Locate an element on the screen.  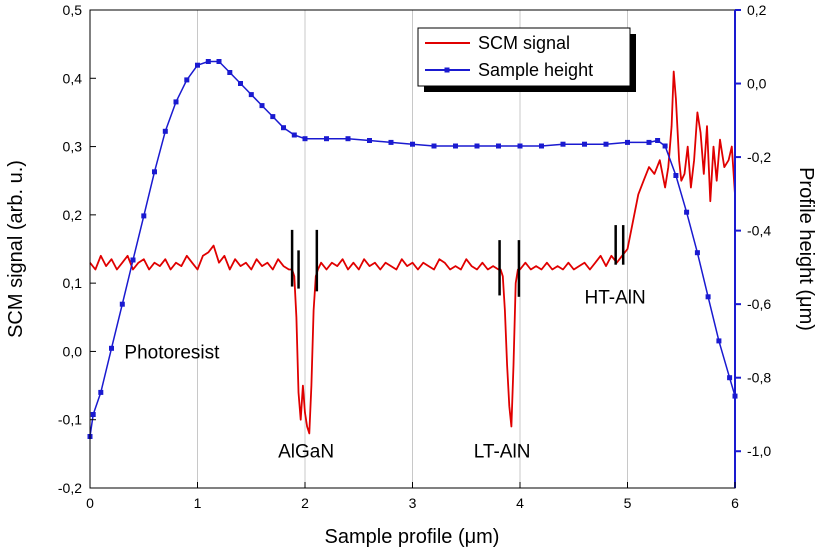
y-left-tick-label: 0,0 is located at coordinates (73, 351).